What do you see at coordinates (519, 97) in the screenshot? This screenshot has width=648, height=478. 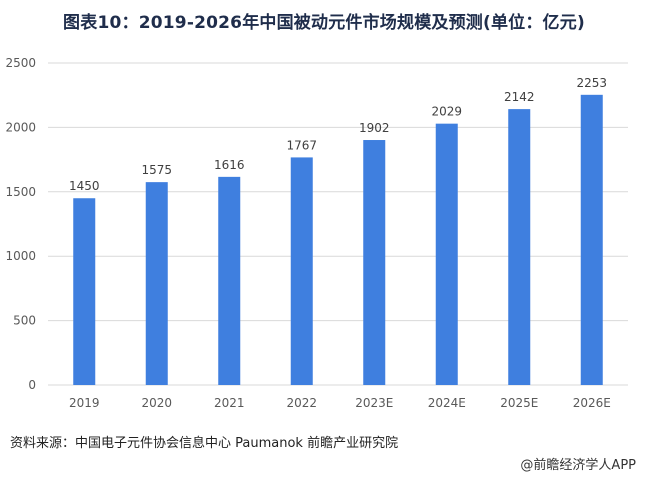 I see `data-label-2025E: 2142` at bounding box center [519, 97].